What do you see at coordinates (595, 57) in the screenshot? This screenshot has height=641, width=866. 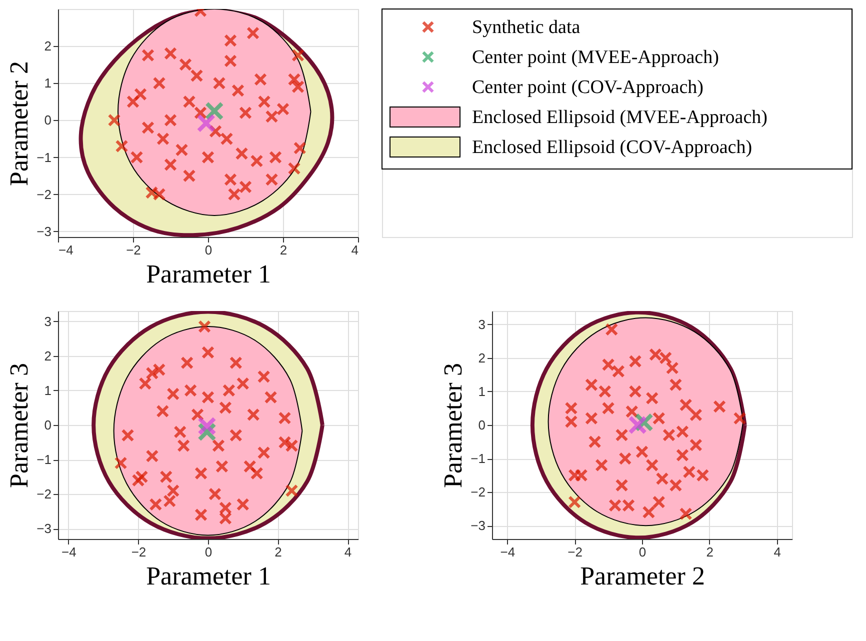 I see `legend-label: Center point (MVEE-Approach)` at bounding box center [595, 57].